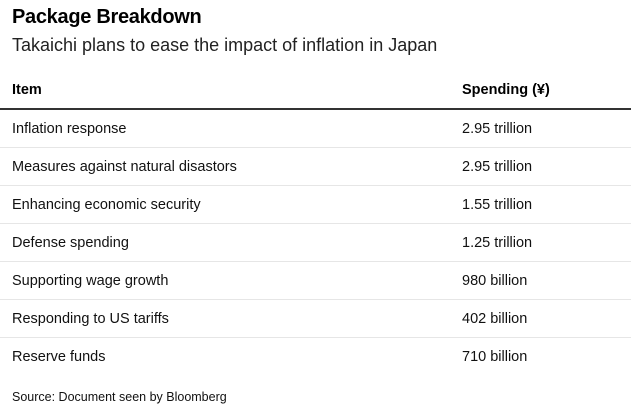  I want to click on header-row: Item Spending (¥), so click(315, 91).